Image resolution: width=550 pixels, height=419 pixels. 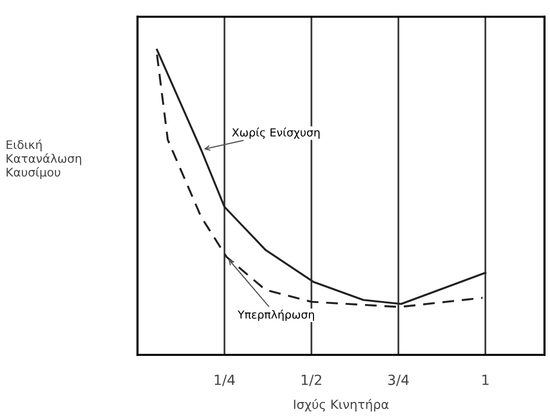 What do you see at coordinates (341, 405) in the screenshot?
I see `x-axis-title: Ισχύς Κινητήρα` at bounding box center [341, 405].